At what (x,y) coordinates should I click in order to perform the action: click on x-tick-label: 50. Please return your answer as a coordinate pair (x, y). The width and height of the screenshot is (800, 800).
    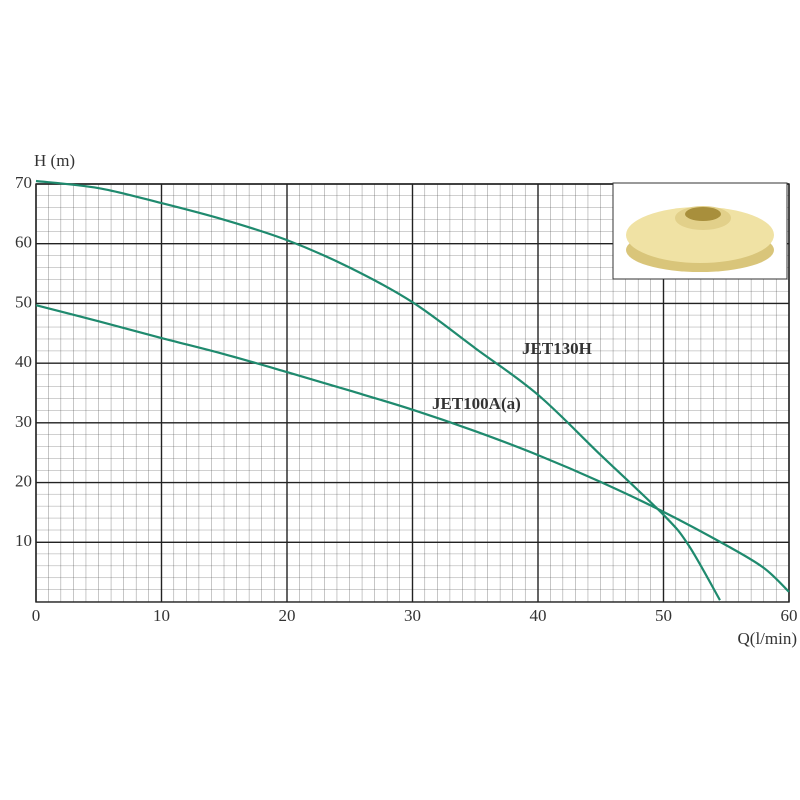
    Looking at the image, I should click on (663, 615).